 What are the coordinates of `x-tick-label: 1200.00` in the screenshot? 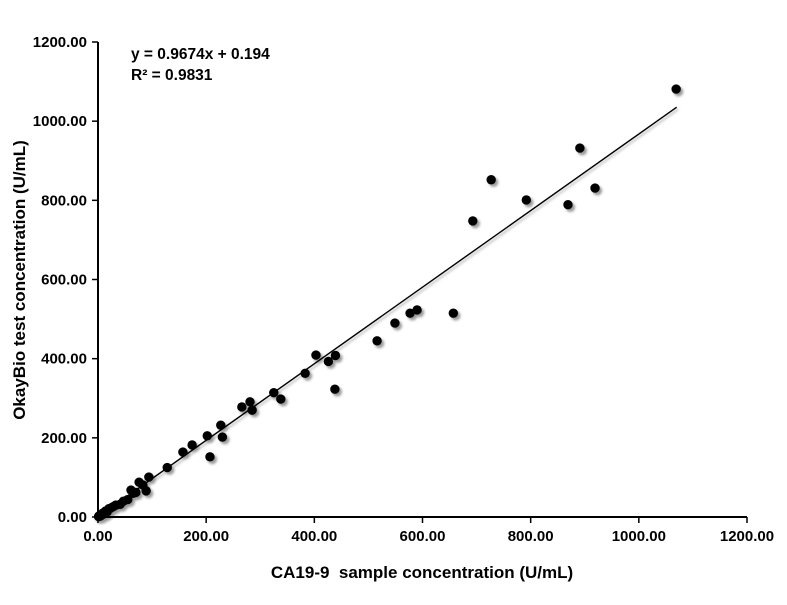 It's located at (747, 536).